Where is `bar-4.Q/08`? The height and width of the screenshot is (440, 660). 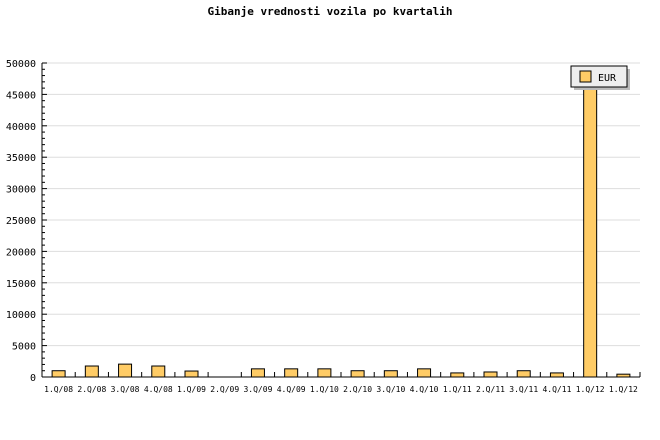 bar-4.Q/08 is located at coordinates (158, 371).